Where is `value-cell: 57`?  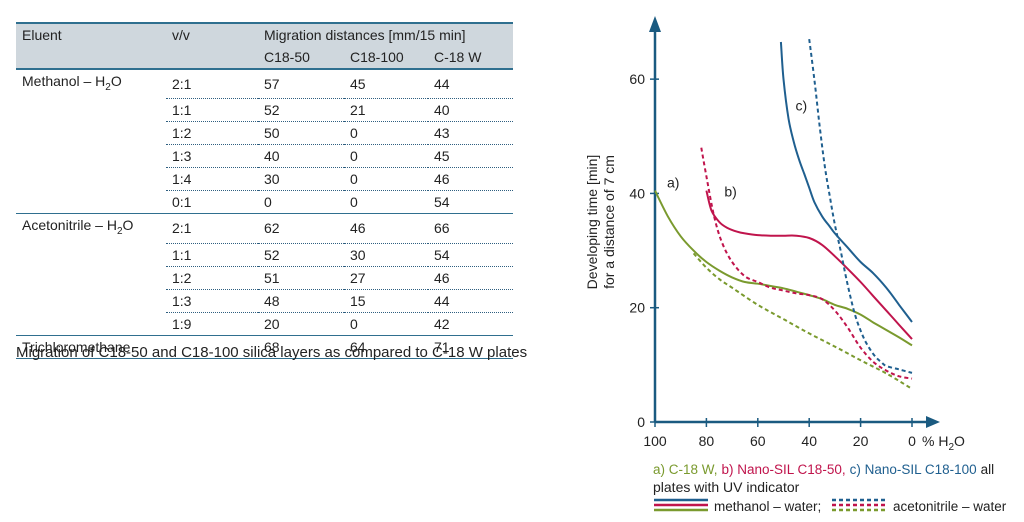 value-cell: 57 is located at coordinates (301, 84).